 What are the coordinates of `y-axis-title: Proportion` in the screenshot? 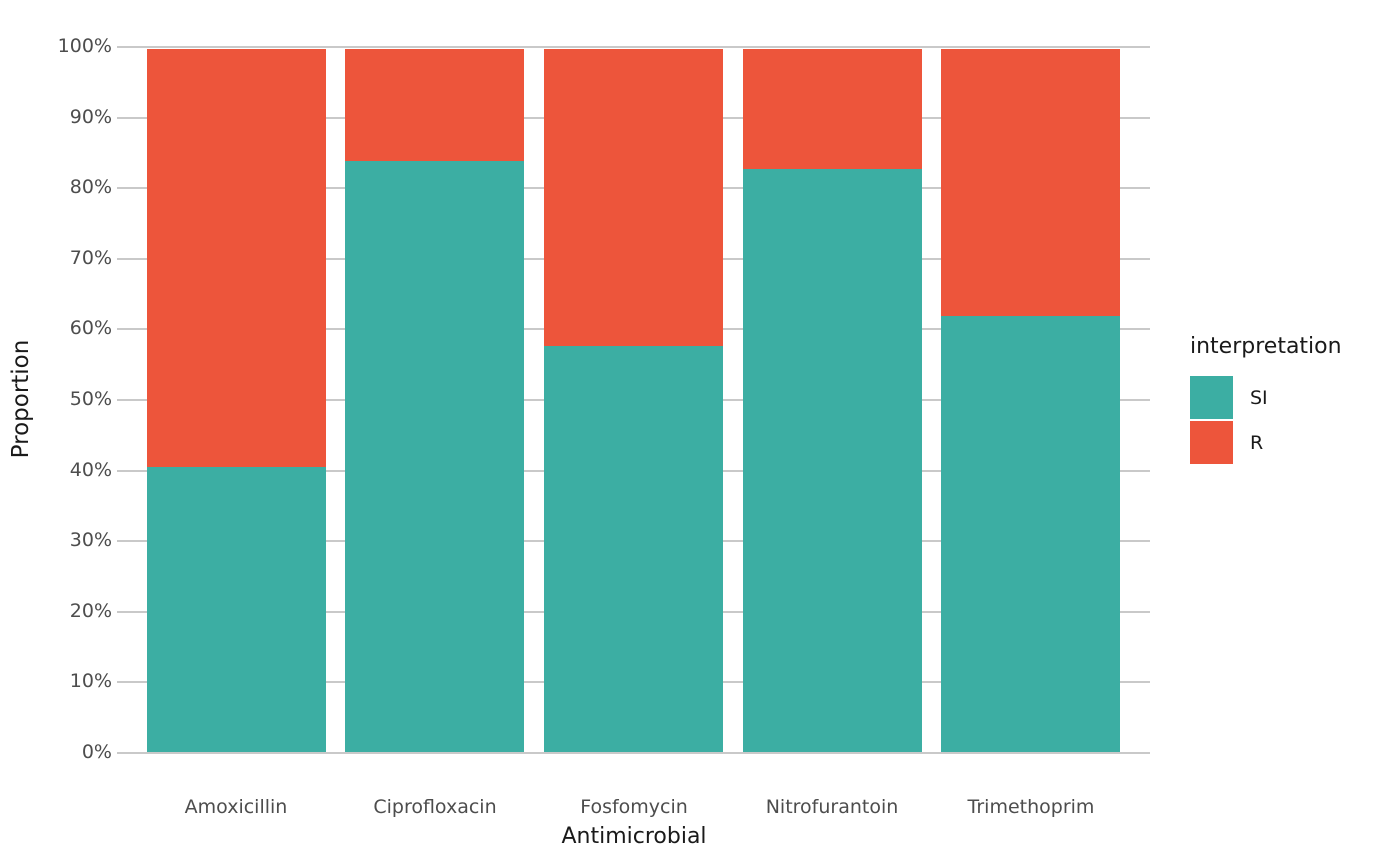 It's located at (21, 399).